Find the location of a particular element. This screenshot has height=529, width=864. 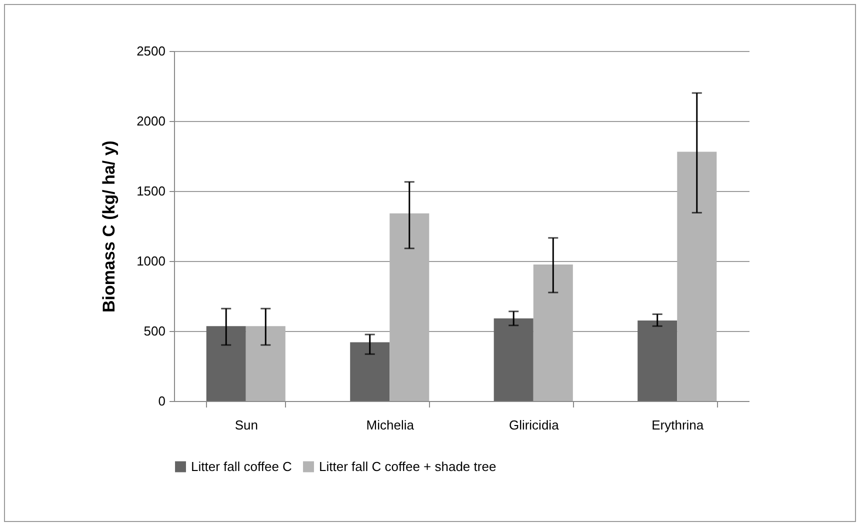

legend-label: Litter fall coffee C is located at coordinates (241, 466).